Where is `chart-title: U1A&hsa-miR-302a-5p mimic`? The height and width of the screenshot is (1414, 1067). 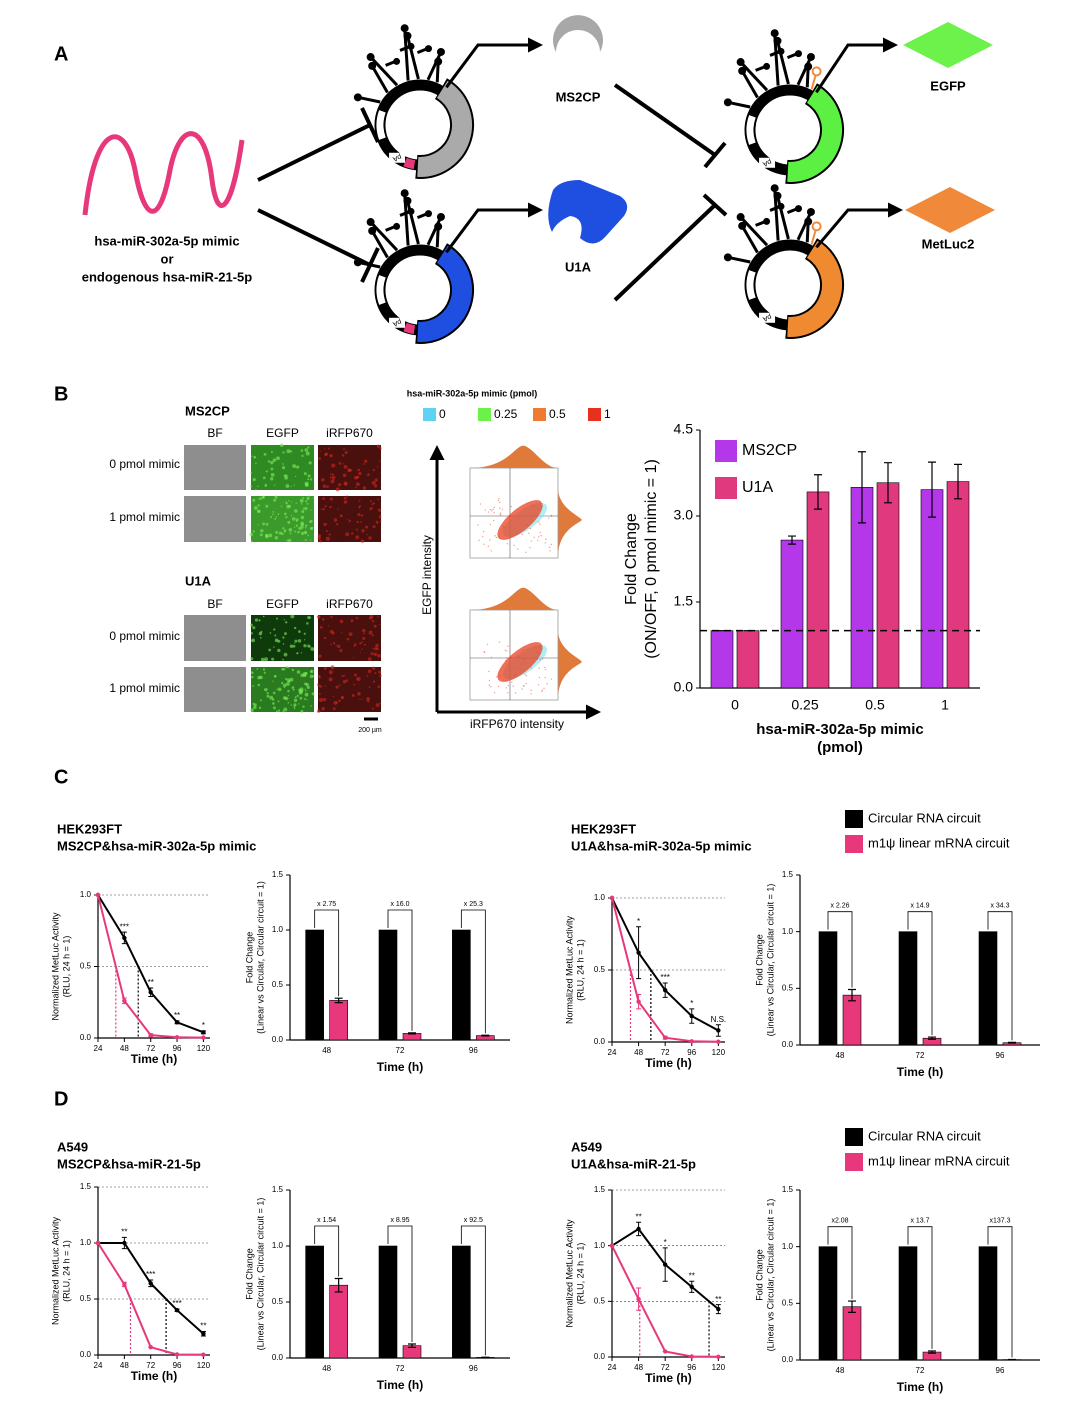
chart-title: U1A&hsa-miR-302a-5p mimic is located at coordinates (661, 845).